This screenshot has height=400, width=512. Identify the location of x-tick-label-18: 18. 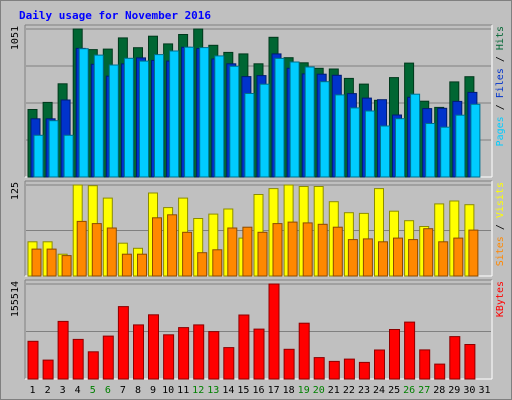
(289, 390).